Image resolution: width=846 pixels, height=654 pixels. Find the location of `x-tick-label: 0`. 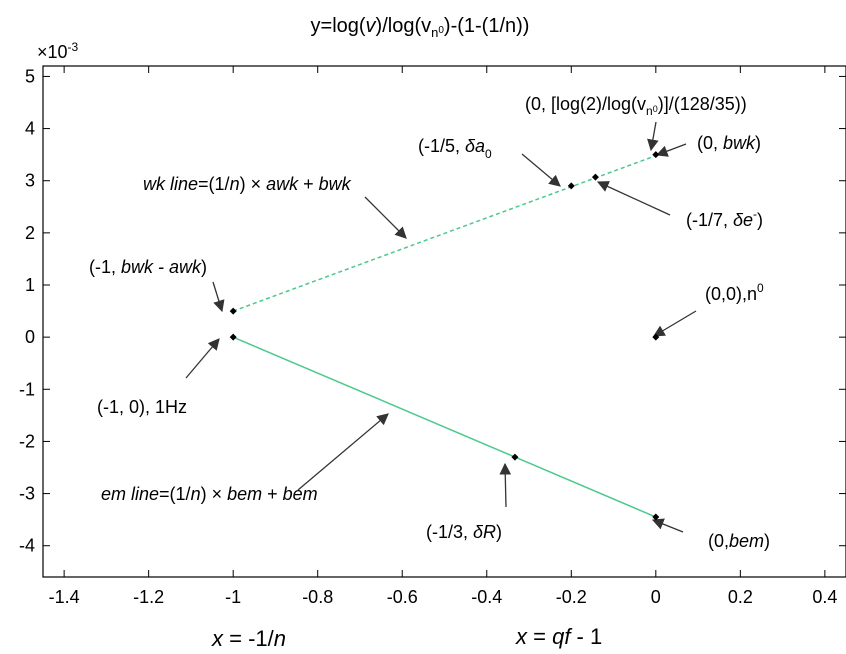

x-tick-label: 0 is located at coordinates (656, 597).